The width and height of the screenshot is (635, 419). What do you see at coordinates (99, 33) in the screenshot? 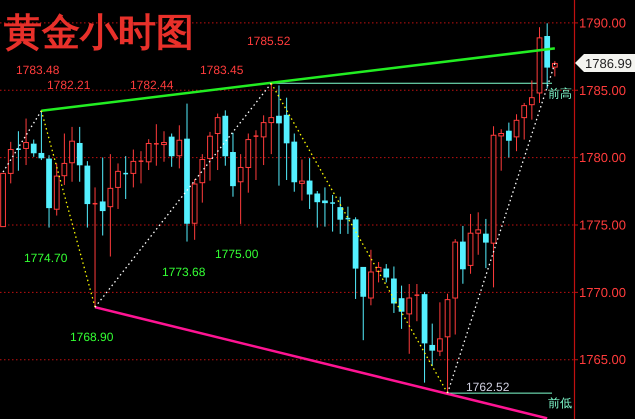
I see `chart-title: 黄金小时图` at bounding box center [99, 33].